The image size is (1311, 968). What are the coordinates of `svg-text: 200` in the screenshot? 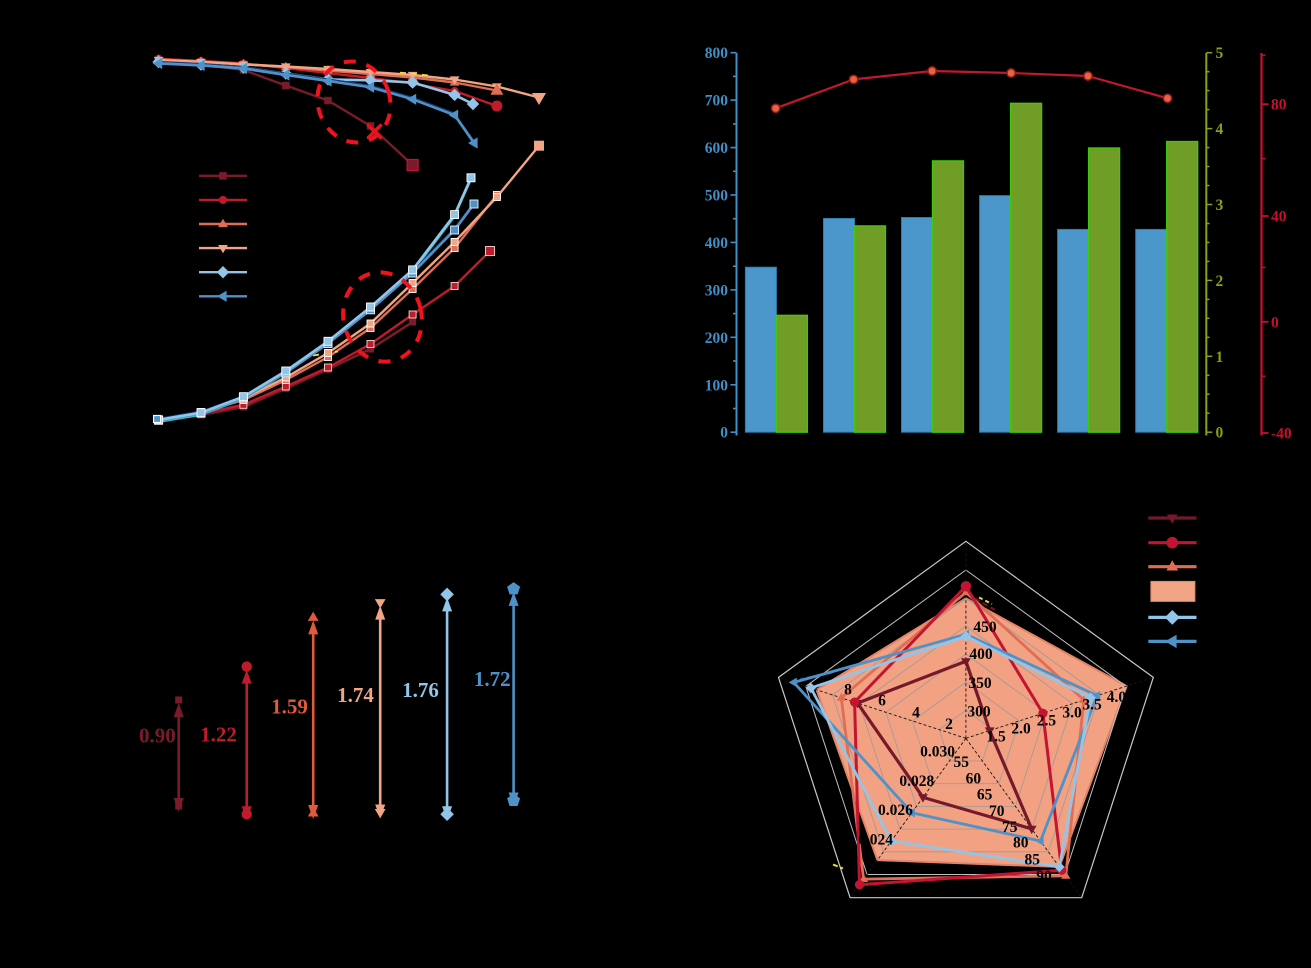 It's located at (717, 338).